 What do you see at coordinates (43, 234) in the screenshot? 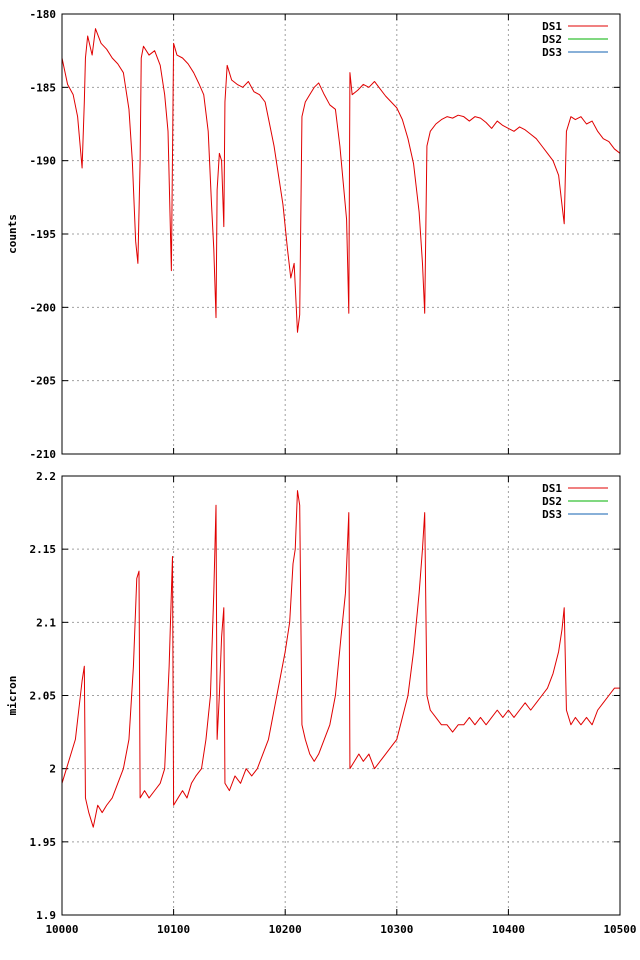
I see `y-tick-label: -195` at bounding box center [43, 234].